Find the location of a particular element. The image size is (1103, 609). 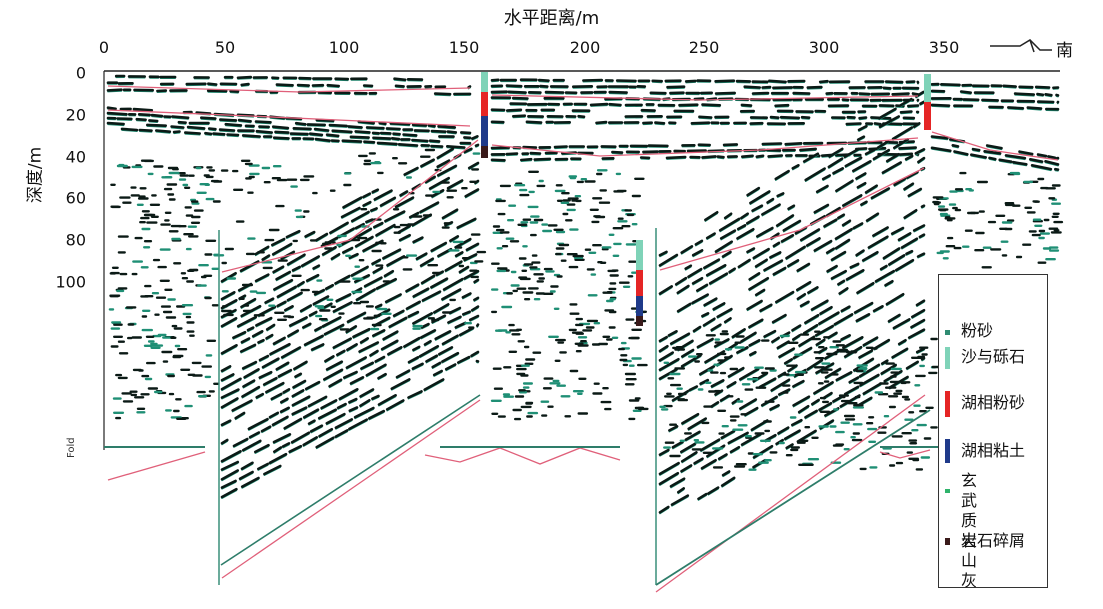

legend-label: 沙与砾石 is located at coordinates (993, 356).